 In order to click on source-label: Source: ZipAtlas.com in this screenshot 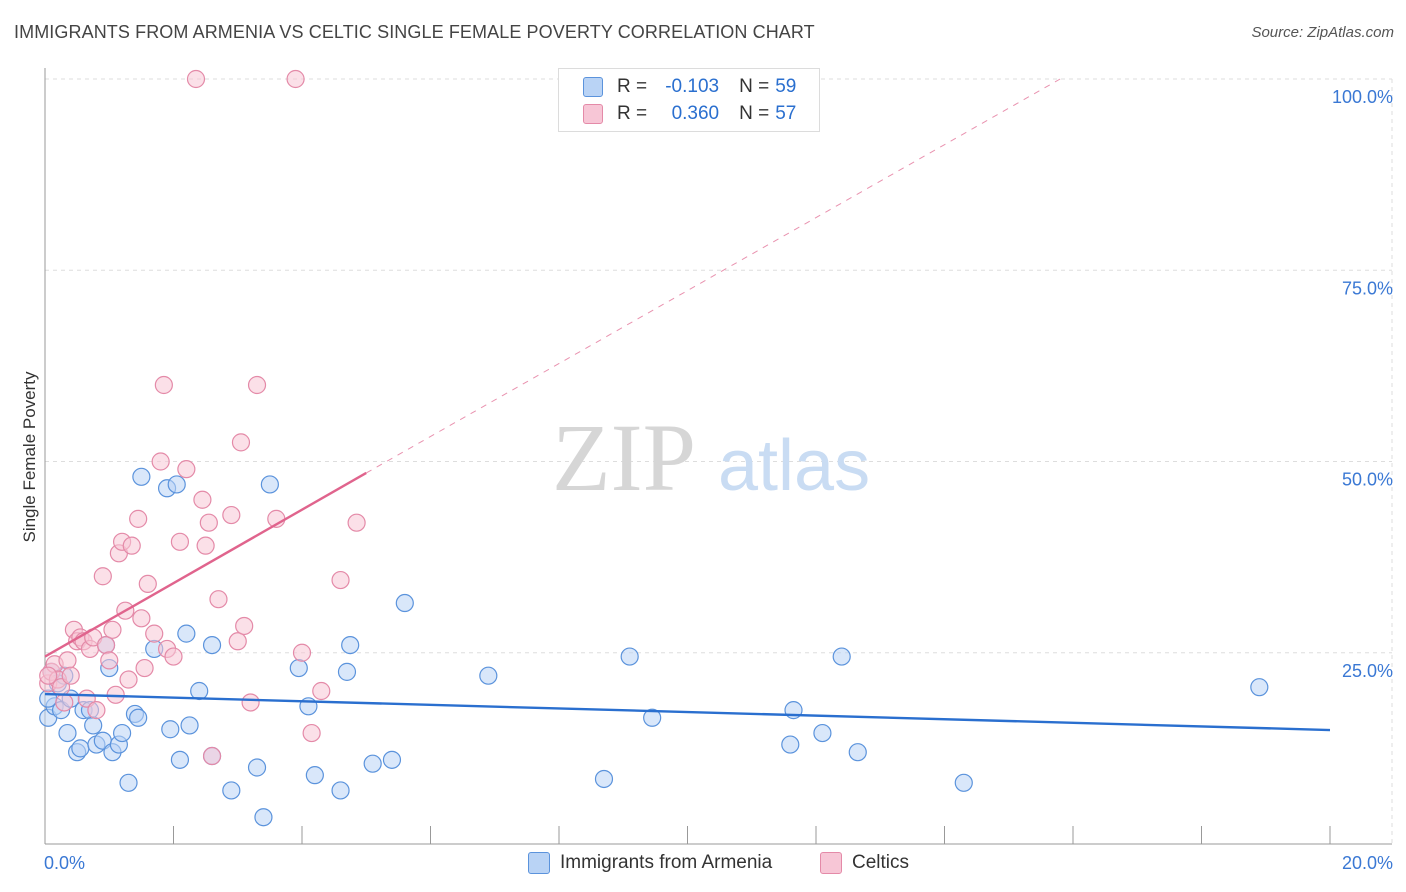, I will do `click(1322, 32)`.